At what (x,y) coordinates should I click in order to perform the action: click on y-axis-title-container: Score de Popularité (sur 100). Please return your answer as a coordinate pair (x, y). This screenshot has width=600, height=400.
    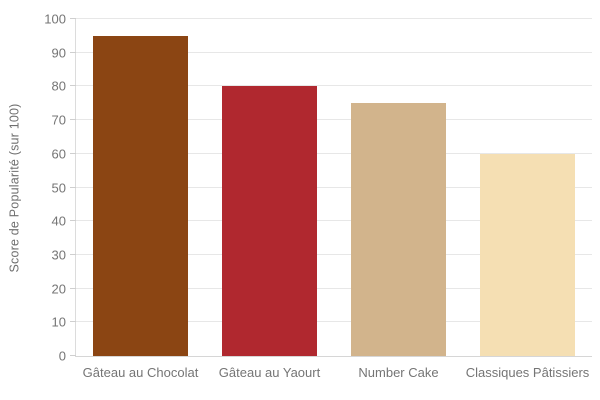
    Looking at the image, I should click on (15, 188).